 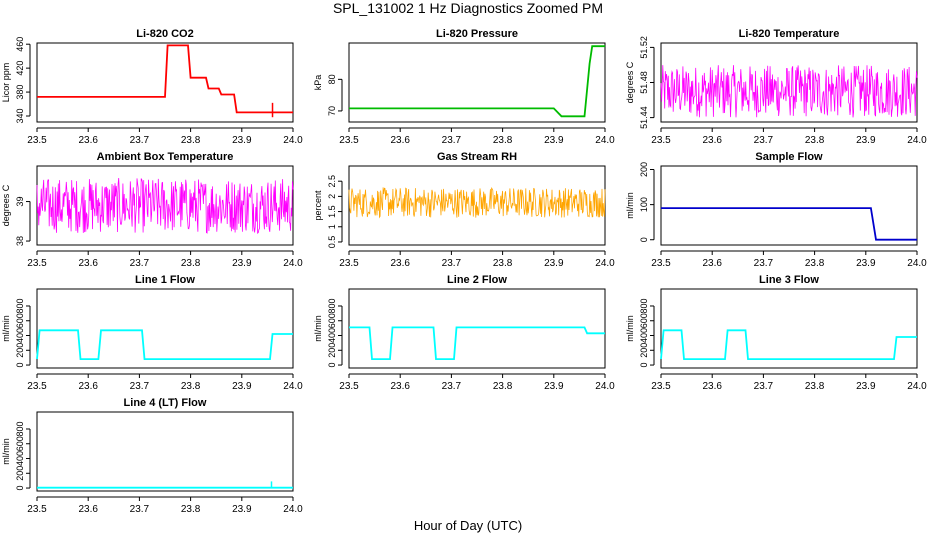 I want to click on y-tick-label: 39, so click(x=20, y=202).